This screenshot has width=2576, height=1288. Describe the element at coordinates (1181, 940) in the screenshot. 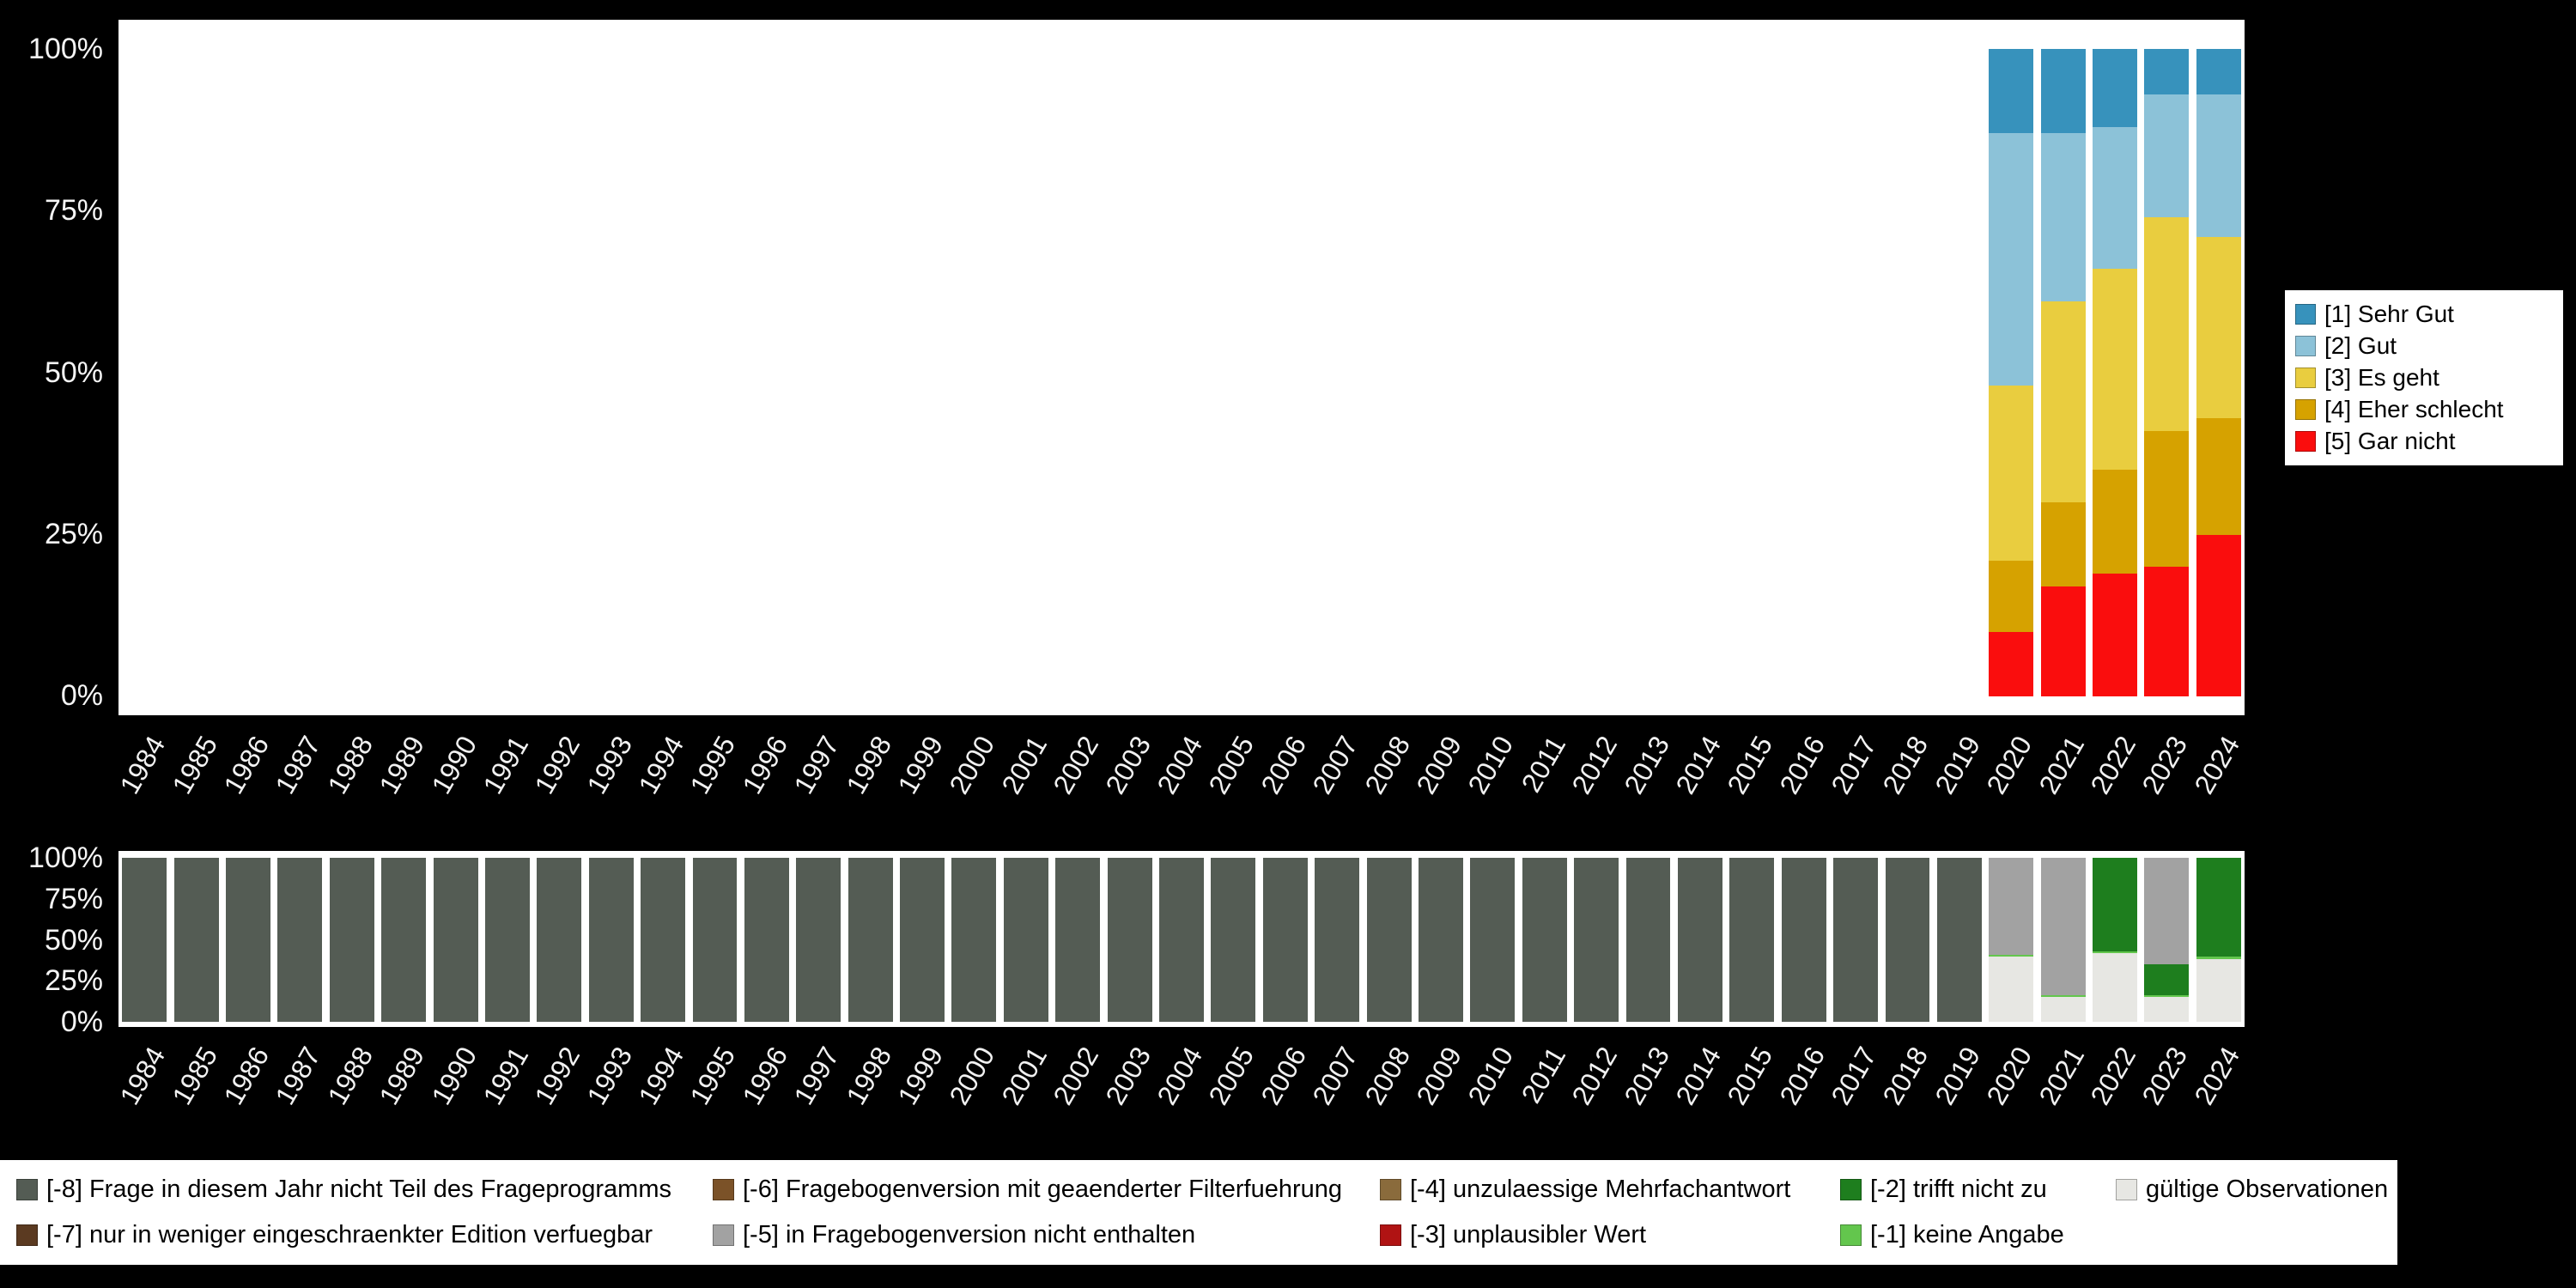

I see `missings-bars` at that location.